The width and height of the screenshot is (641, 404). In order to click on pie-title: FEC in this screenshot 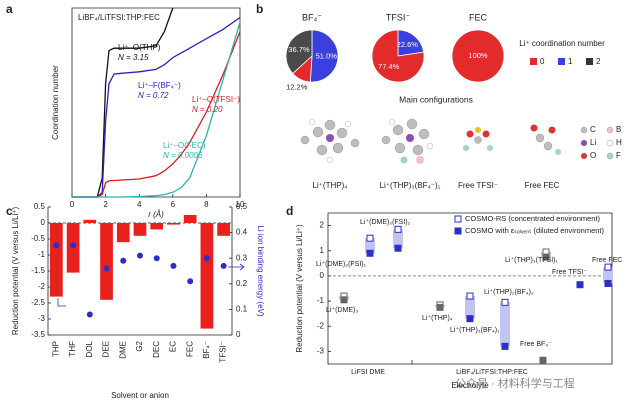, I will do `click(478, 17)`.